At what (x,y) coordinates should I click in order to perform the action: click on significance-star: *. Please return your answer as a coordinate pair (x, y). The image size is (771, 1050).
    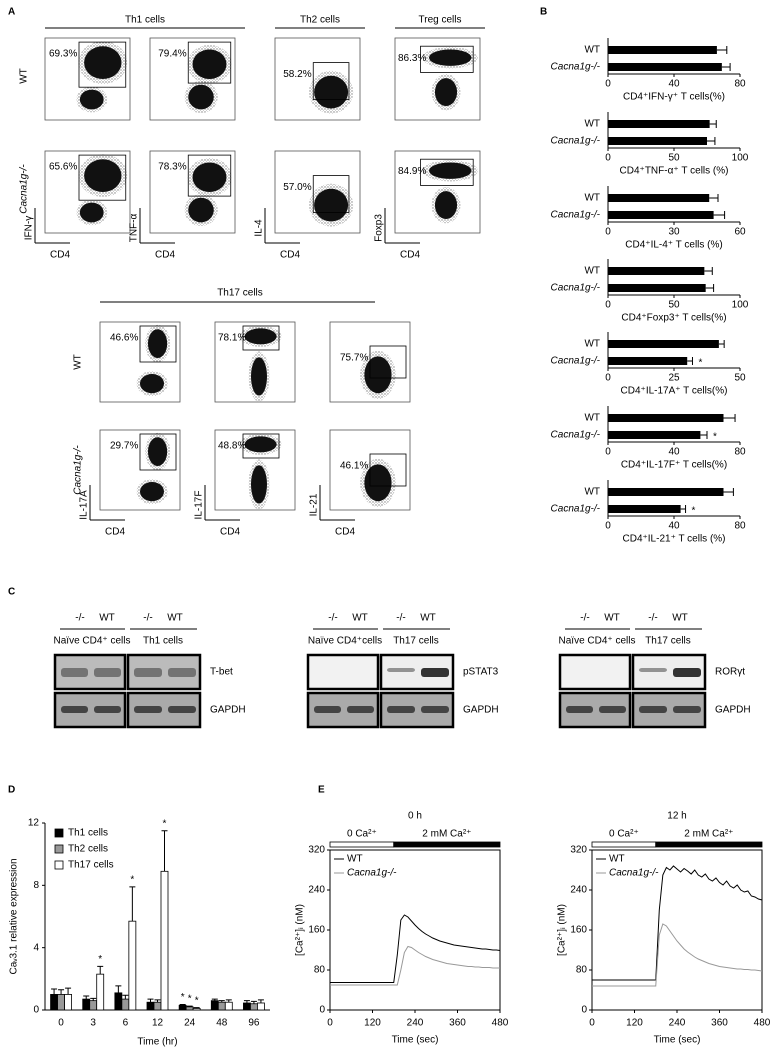
    Looking at the image, I should click on (694, 511).